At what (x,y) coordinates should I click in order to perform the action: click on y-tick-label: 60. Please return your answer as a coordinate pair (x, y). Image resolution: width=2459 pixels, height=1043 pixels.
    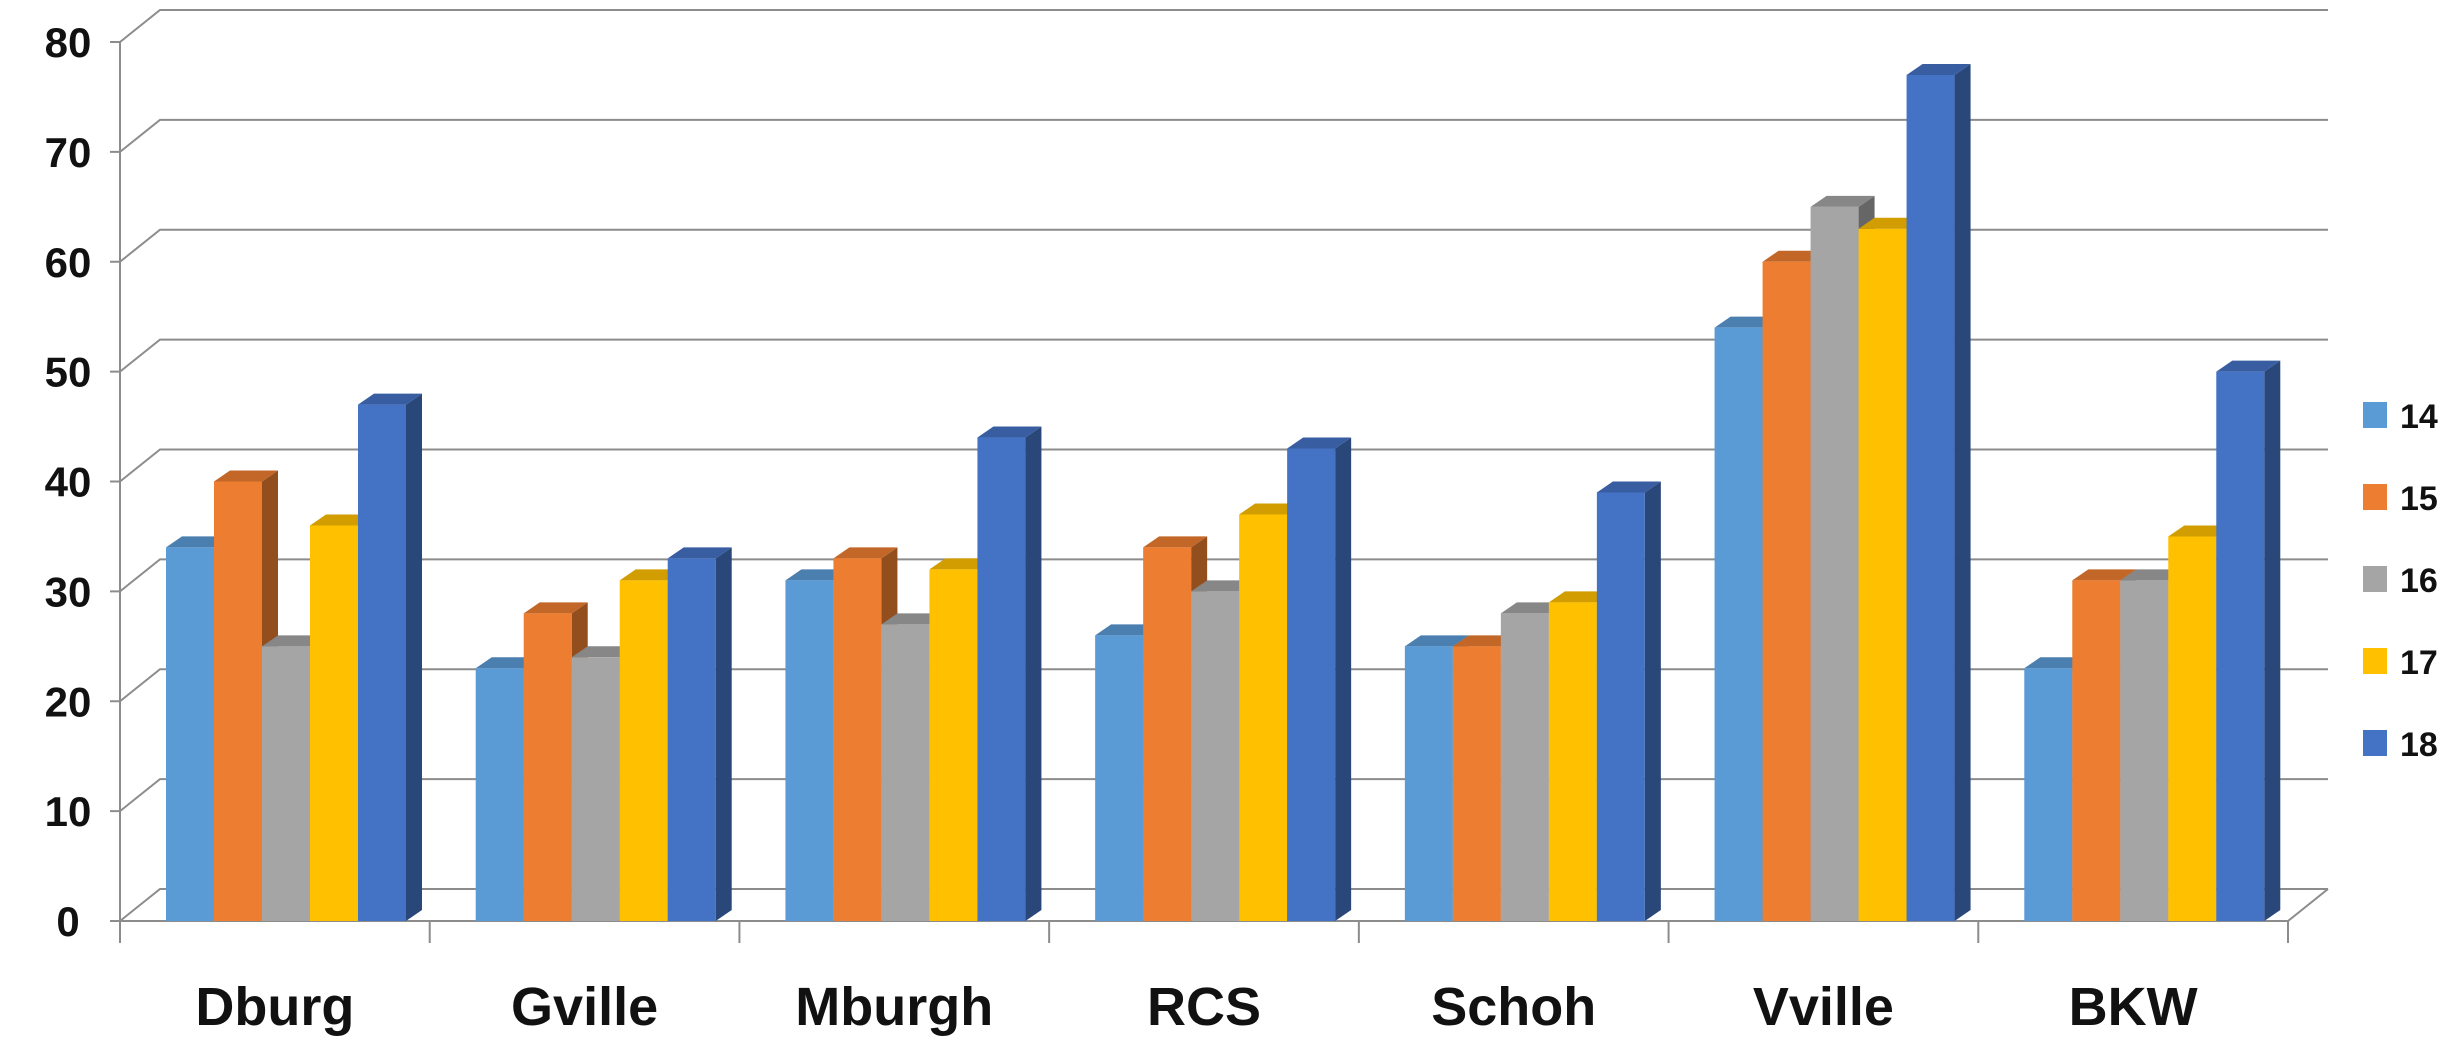
    Looking at the image, I should click on (68, 262).